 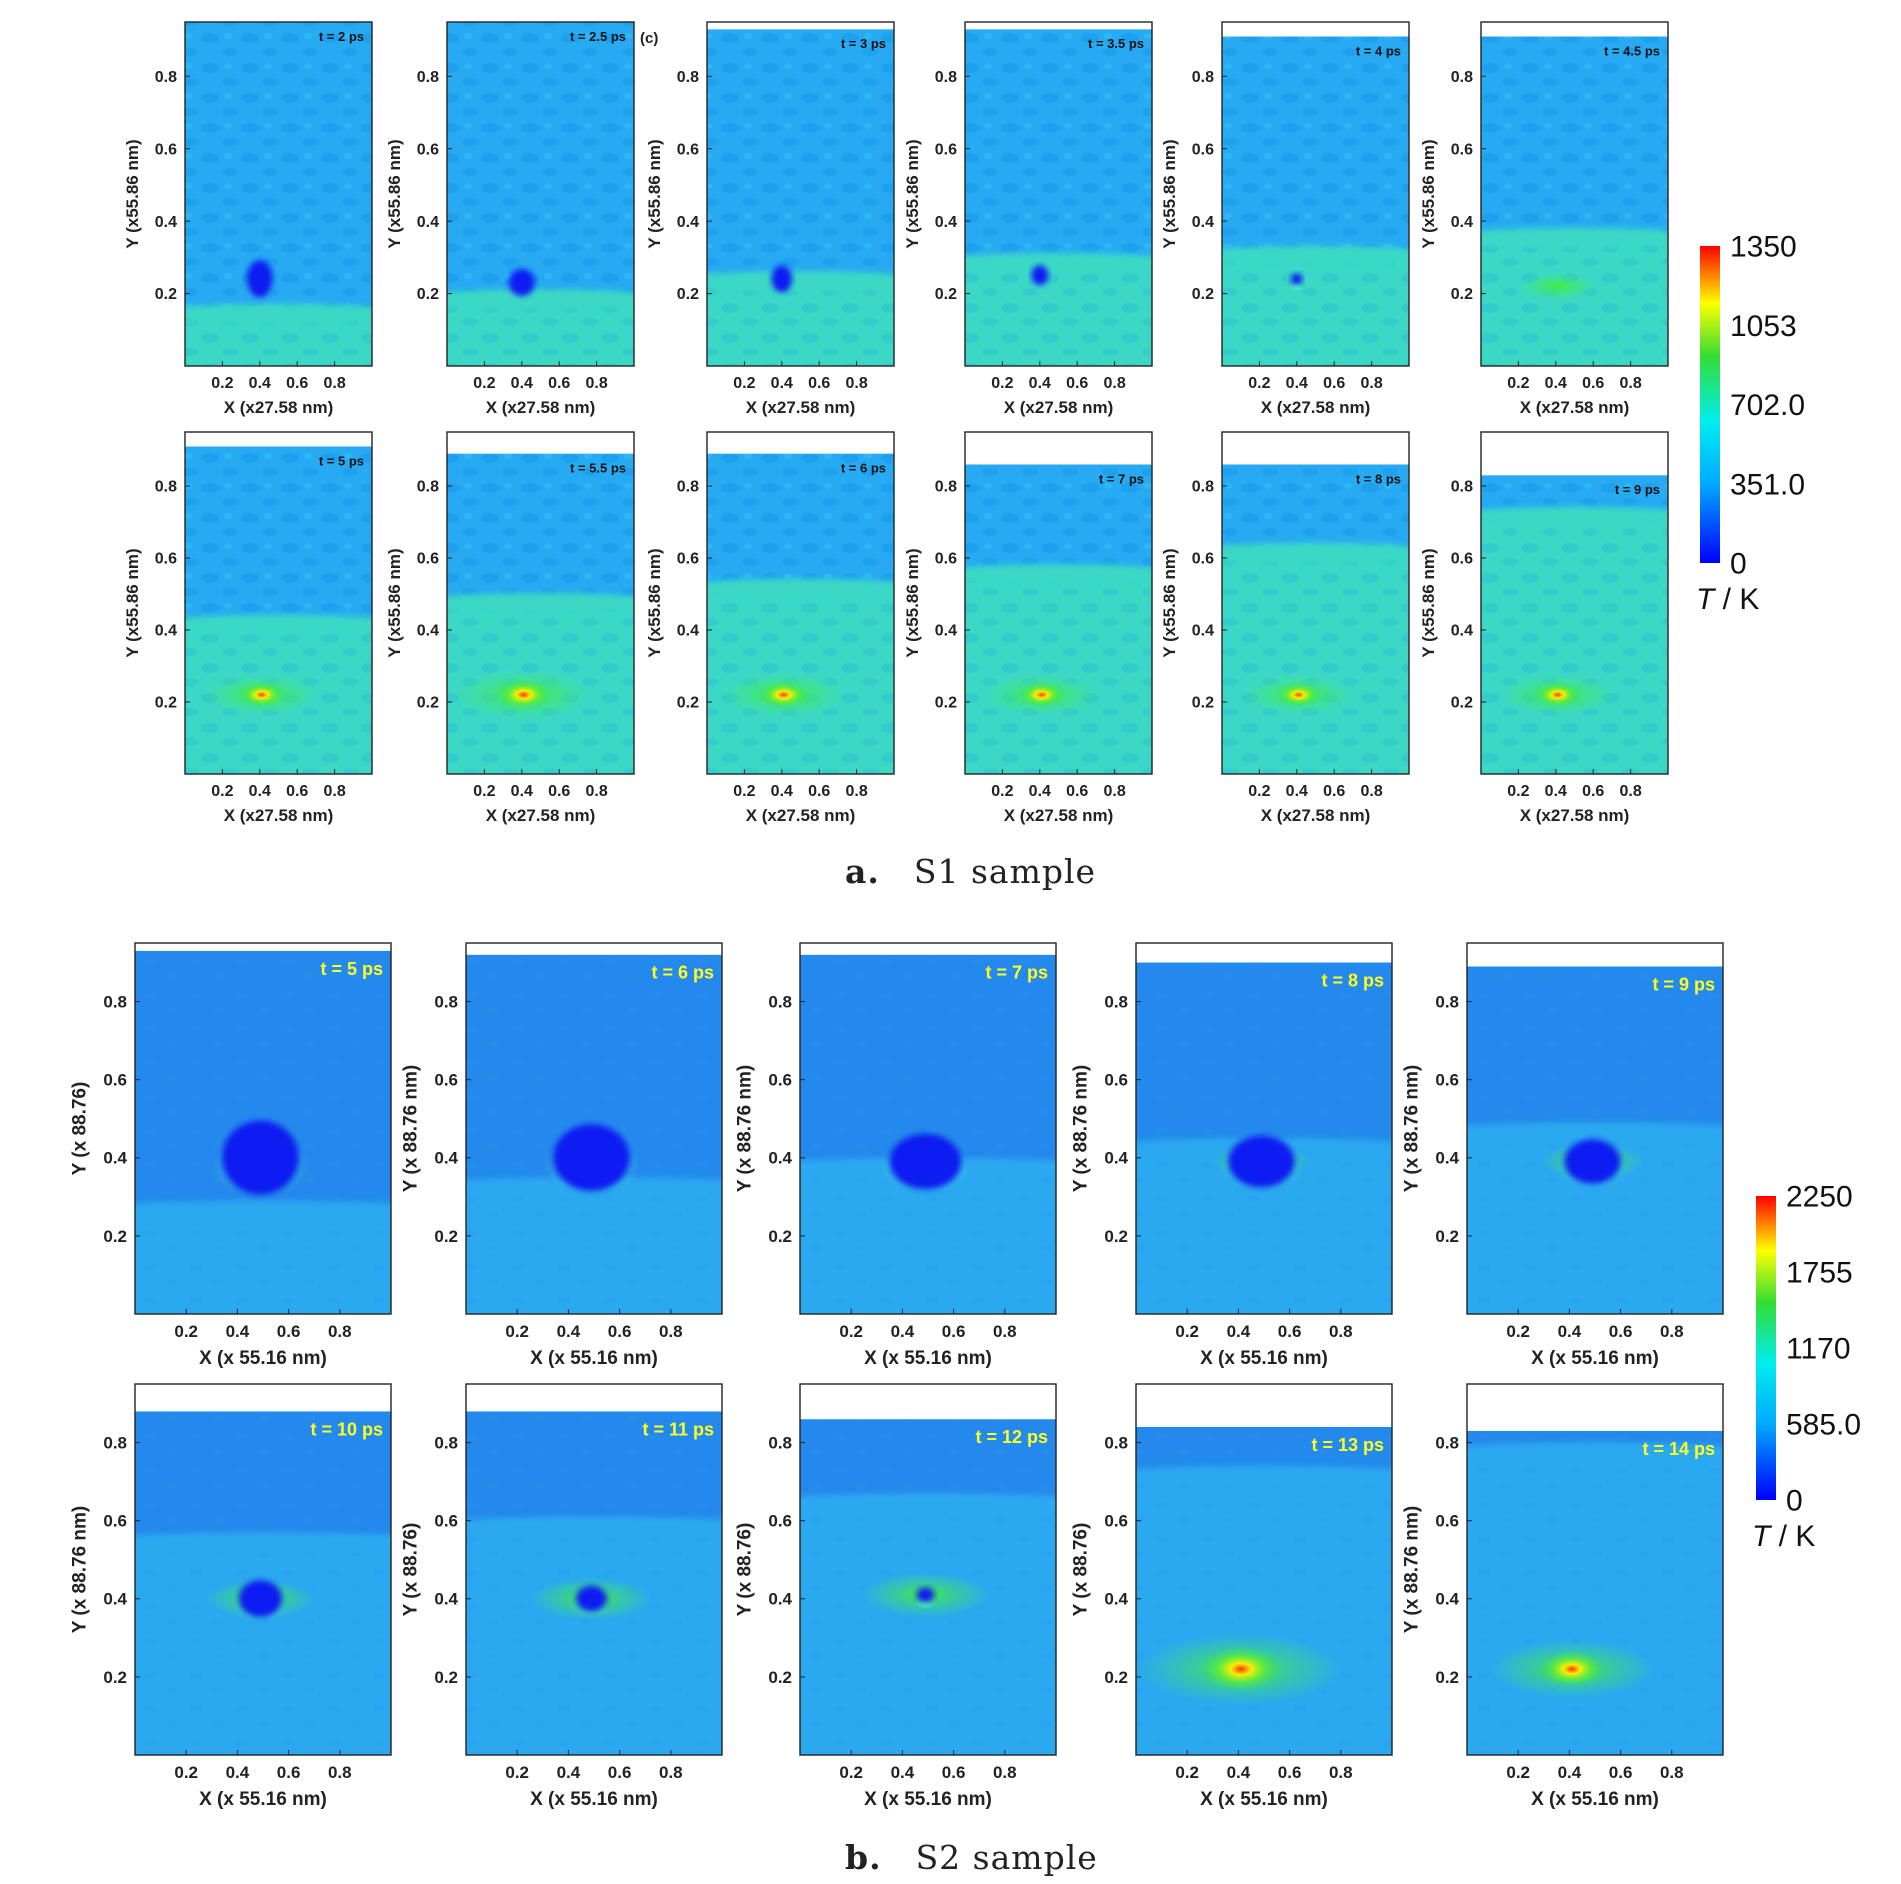 What do you see at coordinates (863, 468) in the screenshot?
I see `time-label: t = 6 ps` at bounding box center [863, 468].